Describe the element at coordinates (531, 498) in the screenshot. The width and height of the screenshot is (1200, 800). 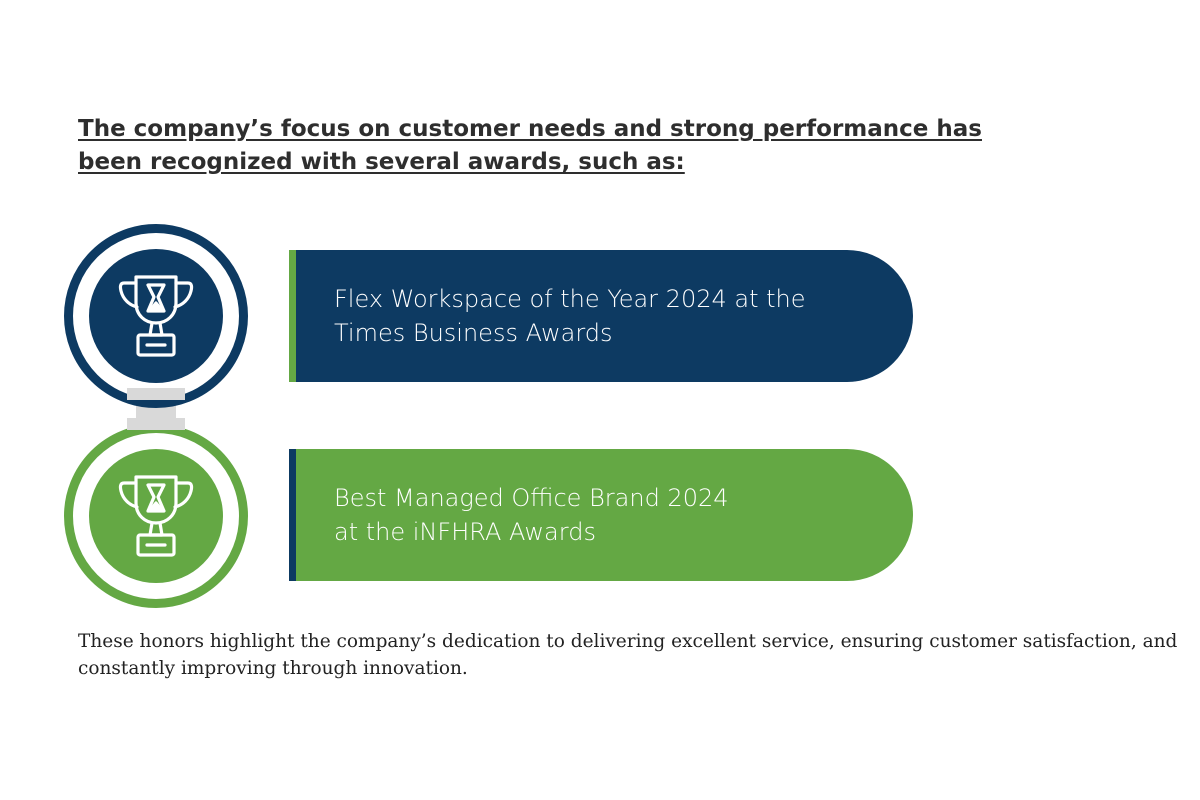
I see `award-2-line-1: Best Managed Office Brand 2024` at that location.